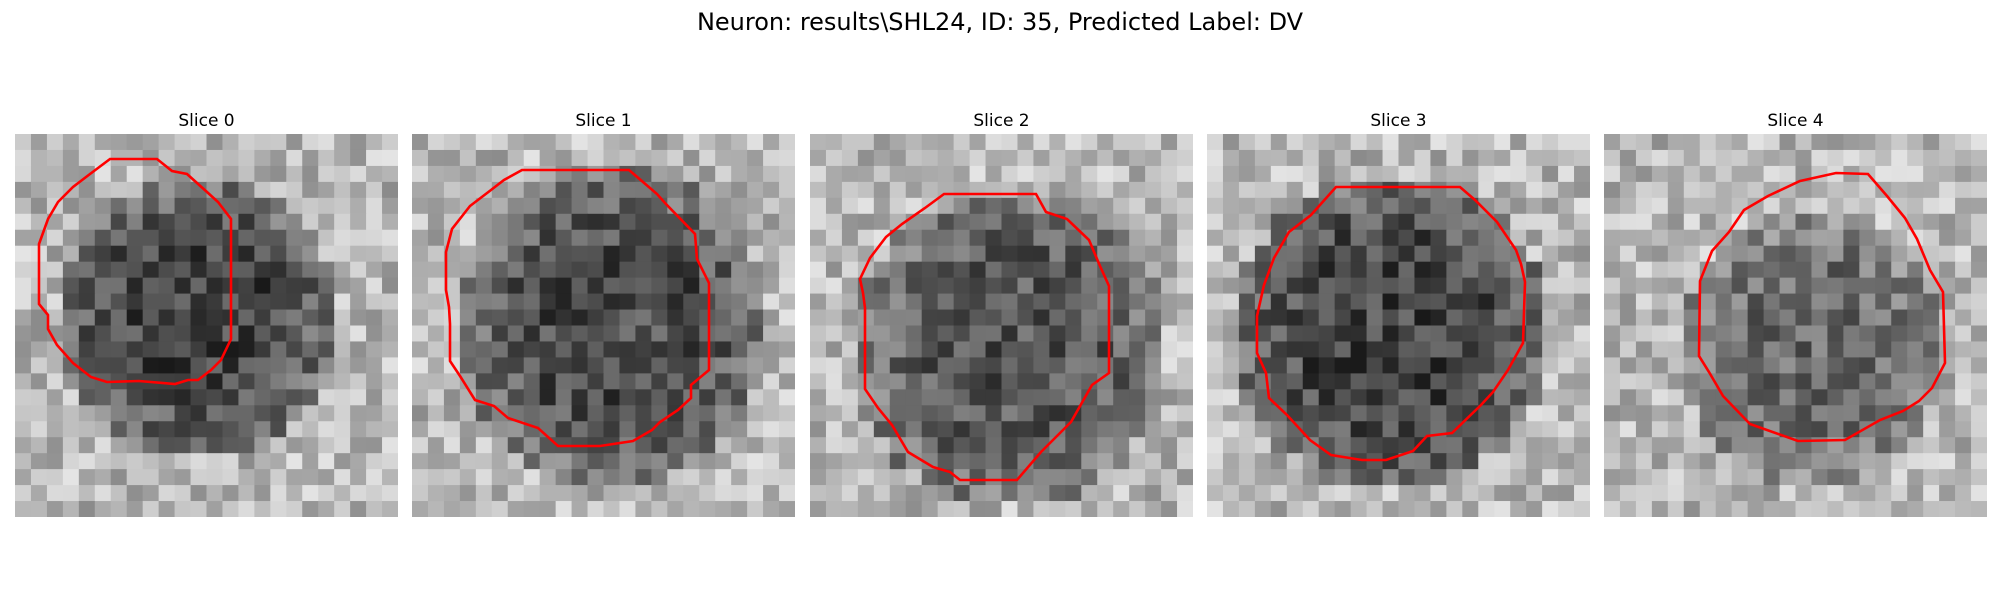  I want to click on slice-panel-4: Slice 4, so click(1795, 313).